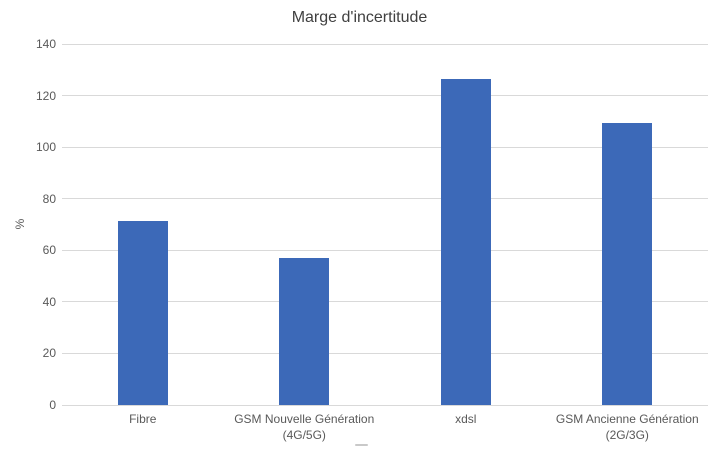 This screenshot has height=450, width=719. Describe the element at coordinates (20, 224) in the screenshot. I see `y-axis-title: %` at that location.